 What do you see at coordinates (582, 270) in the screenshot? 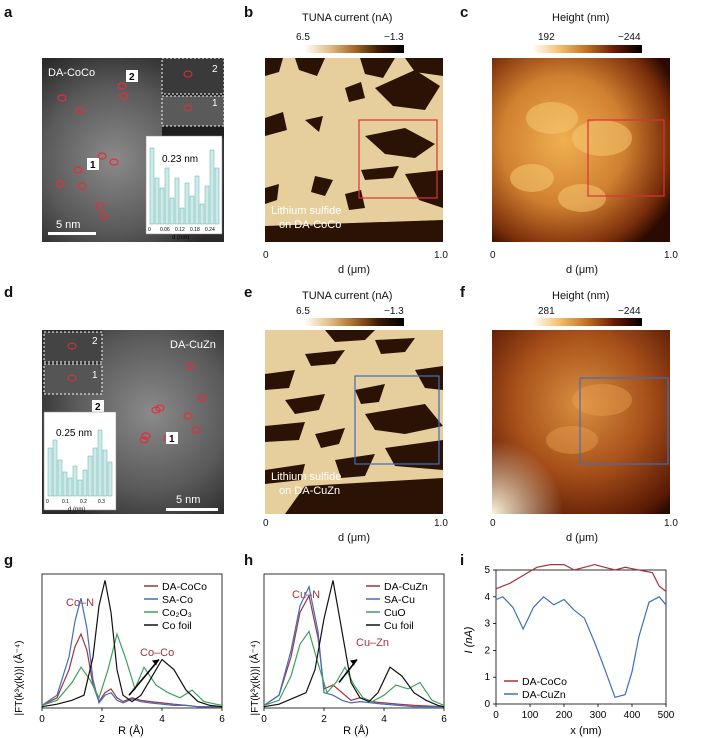
I see `xlabel-c: d (μm)` at bounding box center [582, 270].